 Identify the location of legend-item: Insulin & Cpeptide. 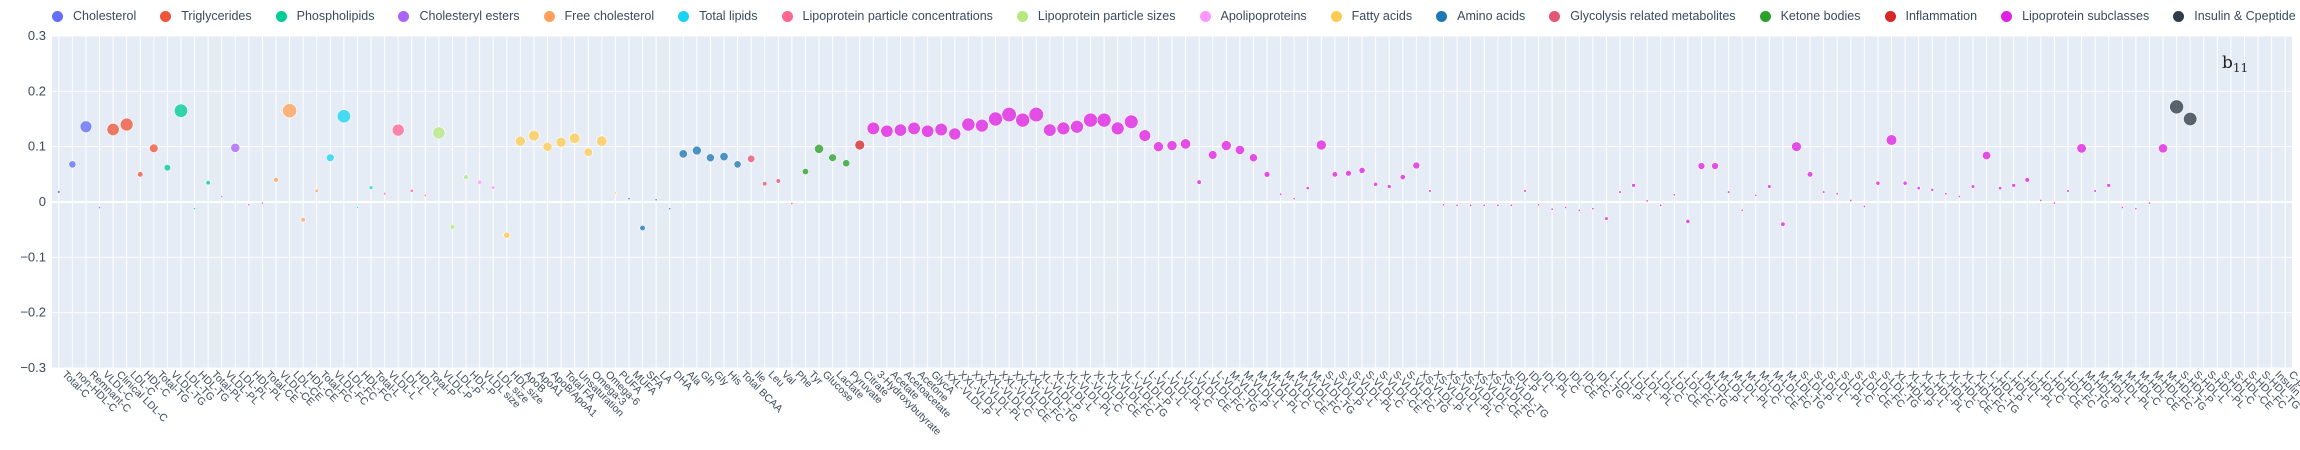
(2234, 16).